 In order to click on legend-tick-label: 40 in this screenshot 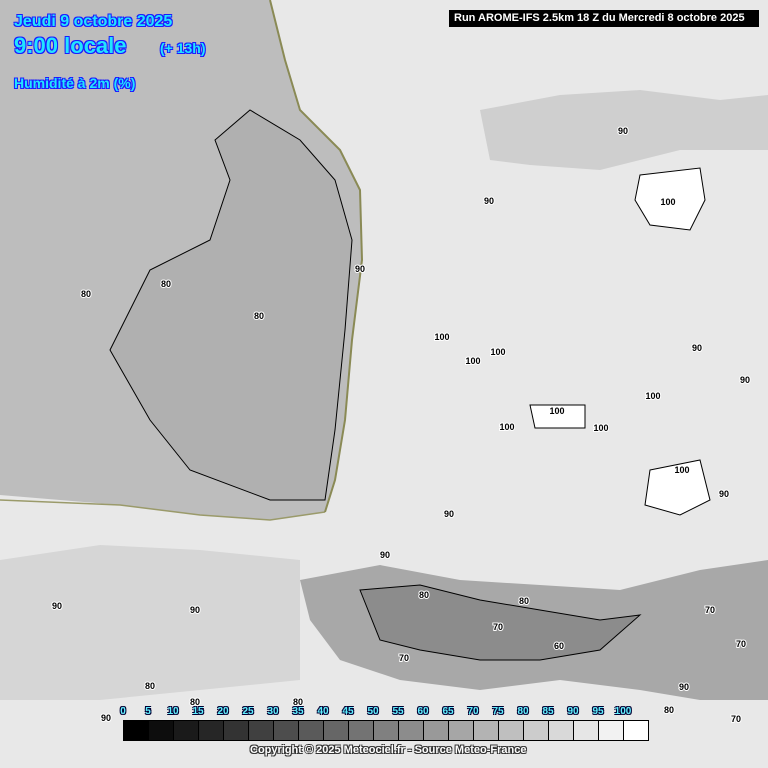, I will do `click(323, 711)`.